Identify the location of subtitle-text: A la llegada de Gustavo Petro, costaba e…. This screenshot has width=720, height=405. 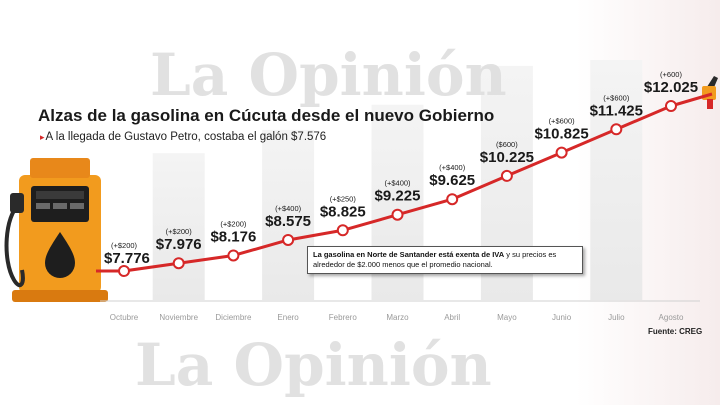
(186, 137).